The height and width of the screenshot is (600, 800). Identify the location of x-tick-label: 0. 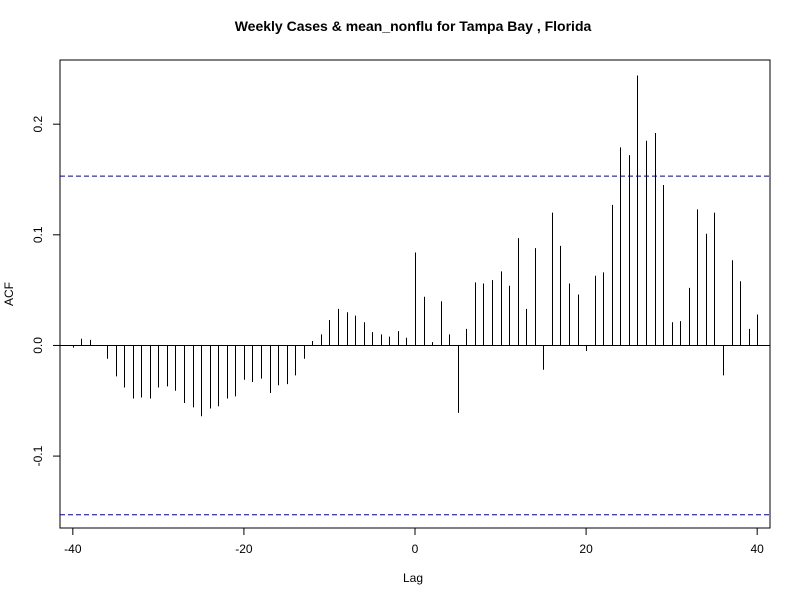
(415, 549).